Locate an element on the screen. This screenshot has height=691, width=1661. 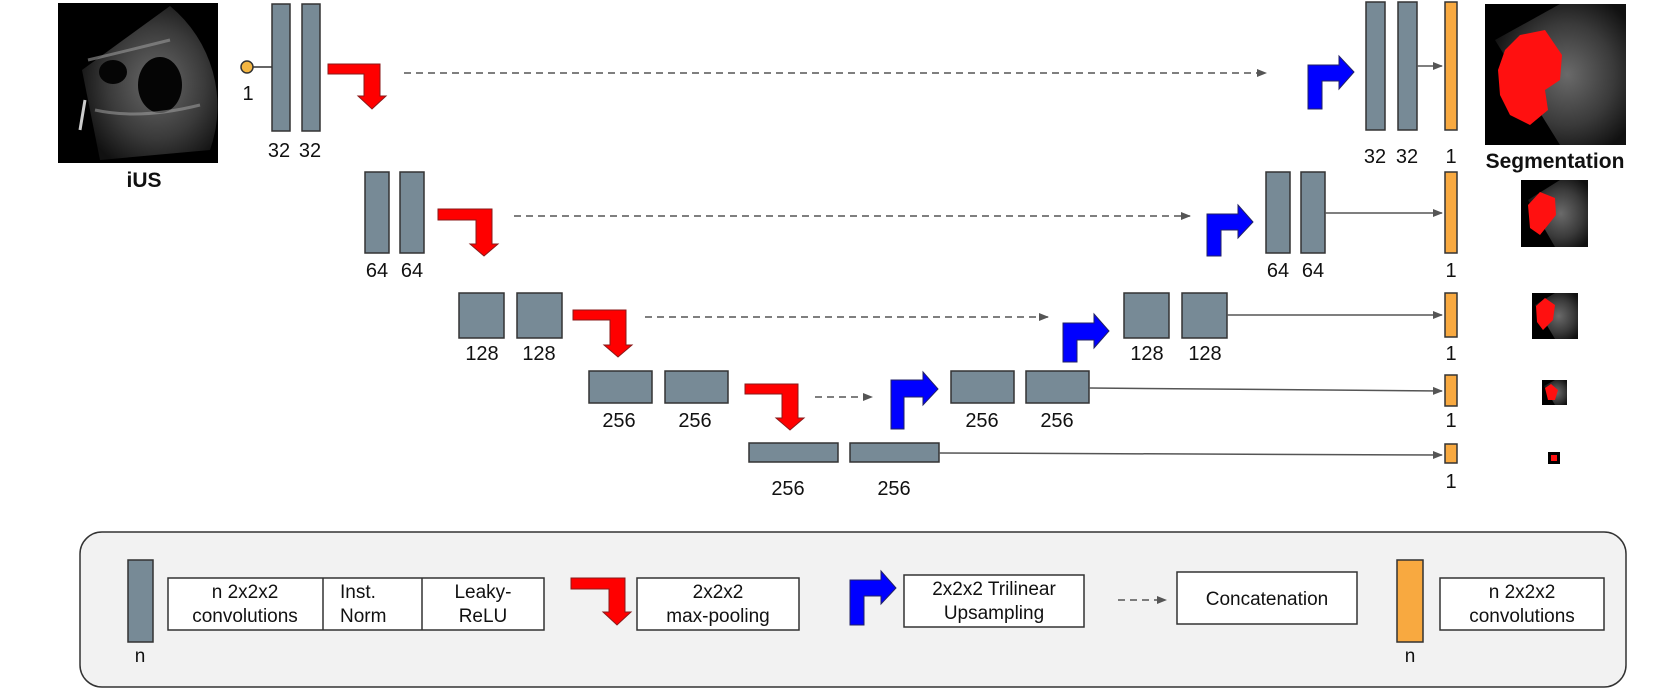
legend-conv-block is located at coordinates (140, 601).